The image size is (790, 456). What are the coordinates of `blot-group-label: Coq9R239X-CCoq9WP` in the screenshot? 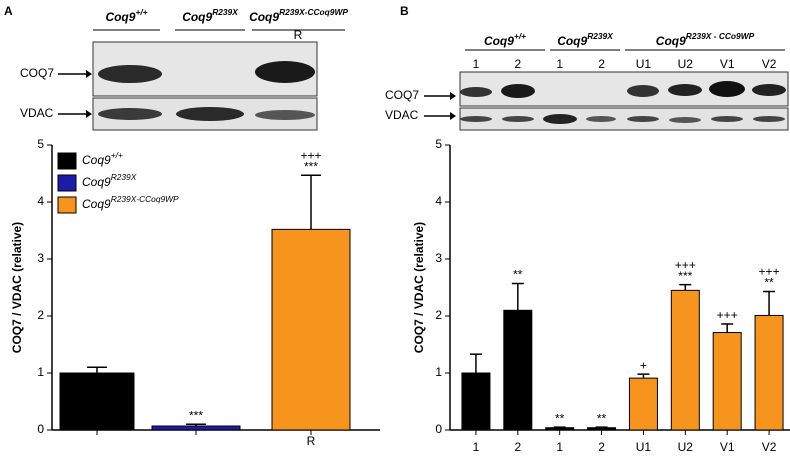 It's located at (298, 15).